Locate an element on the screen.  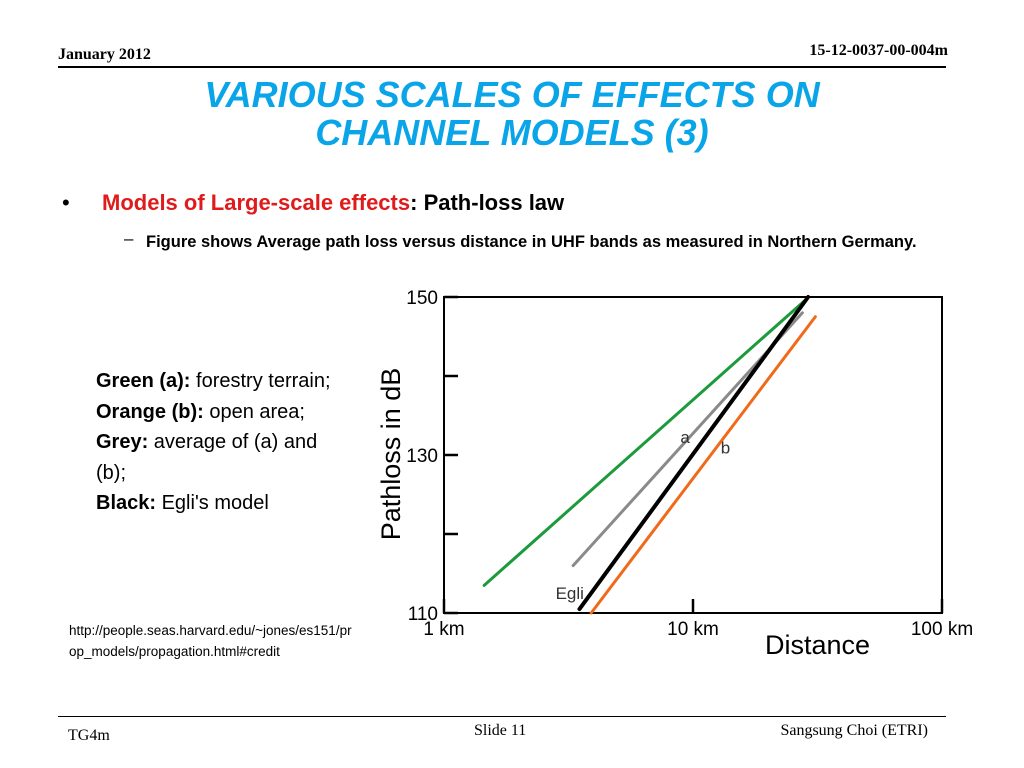
legend-text-orange: open area; is located at coordinates (254, 411).